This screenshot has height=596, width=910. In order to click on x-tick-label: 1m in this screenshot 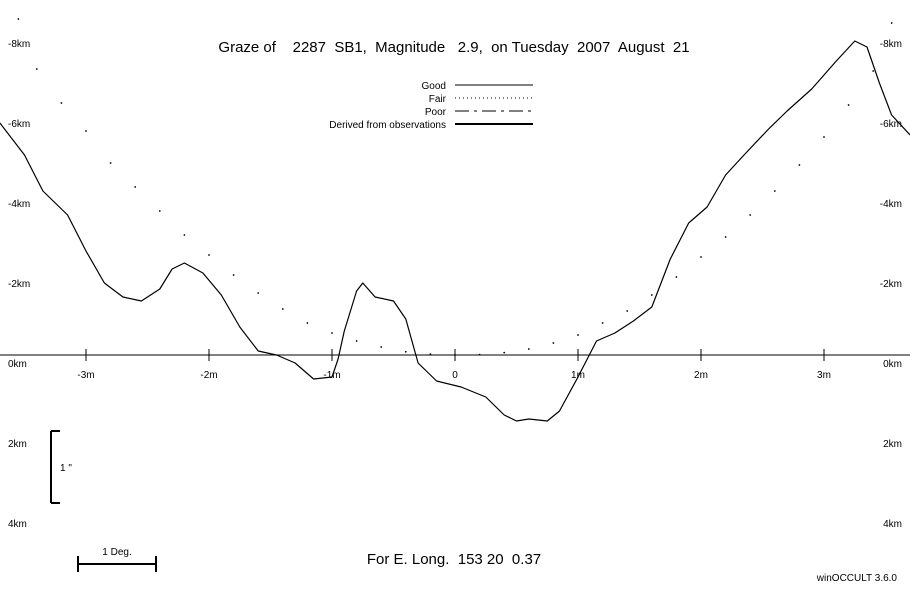, I will do `click(578, 375)`.